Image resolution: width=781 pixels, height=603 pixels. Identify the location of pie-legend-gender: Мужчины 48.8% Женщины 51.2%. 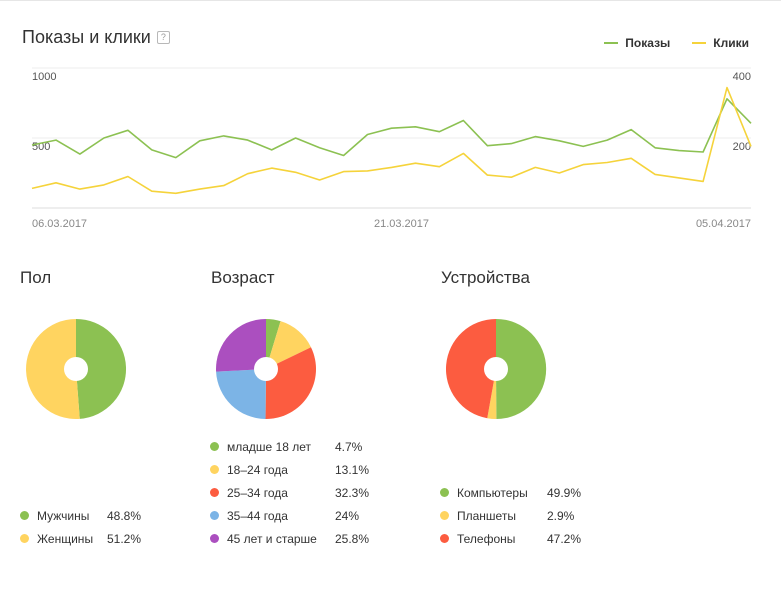
(80, 527).